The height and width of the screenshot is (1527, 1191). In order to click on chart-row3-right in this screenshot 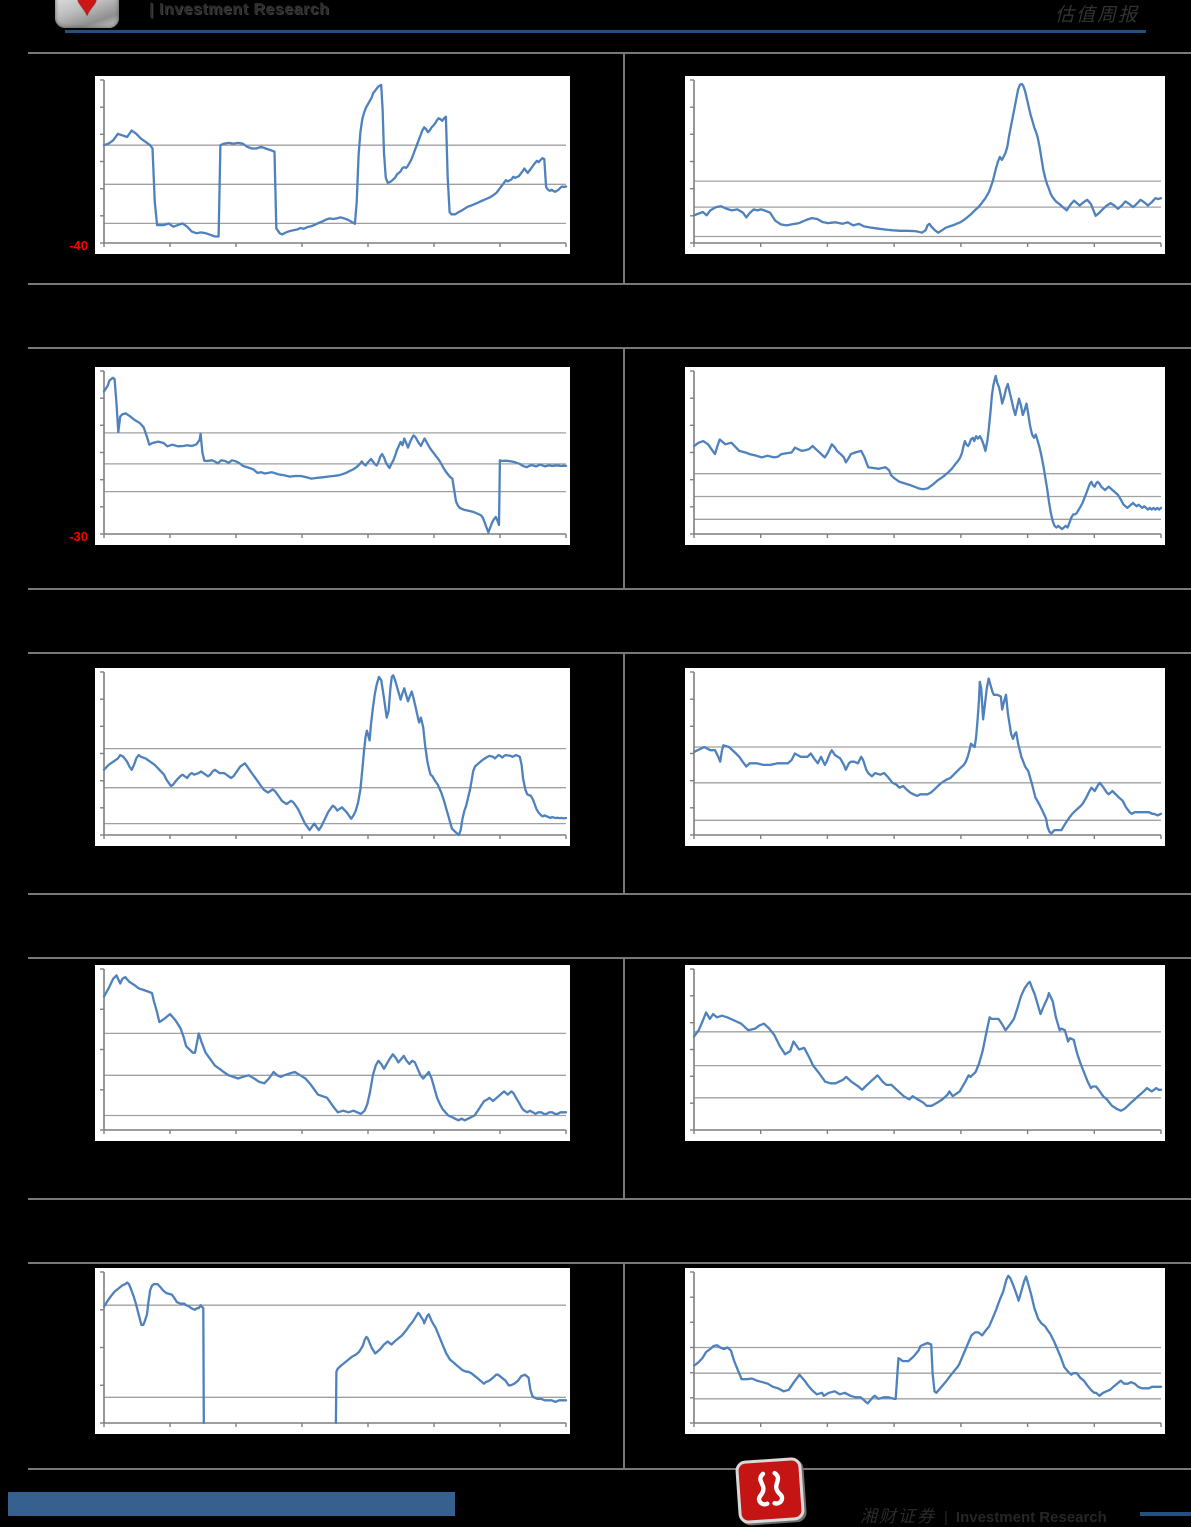, I will do `click(925, 757)`.